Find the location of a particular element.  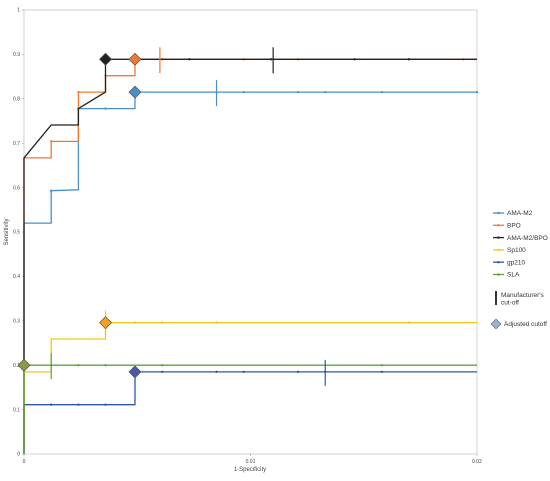

y-tick-label: 0.1 is located at coordinates (16, 410).